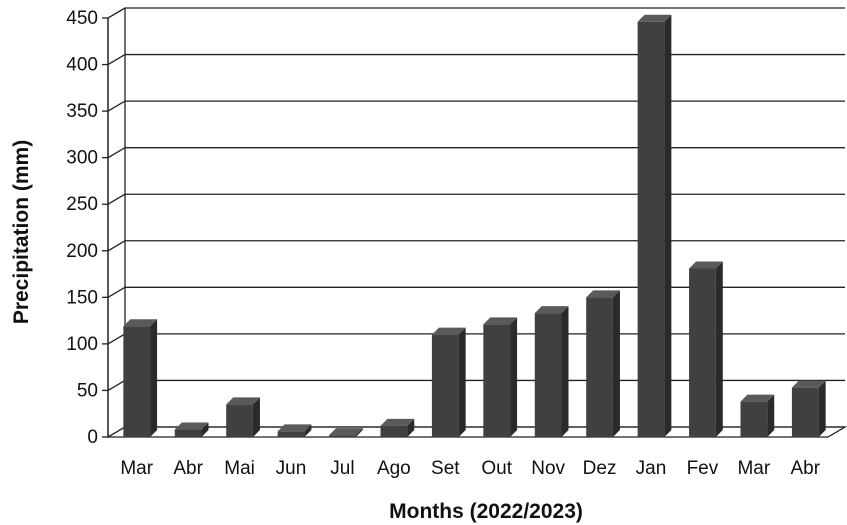  I want to click on y-tick-label: 300, so click(82, 158).